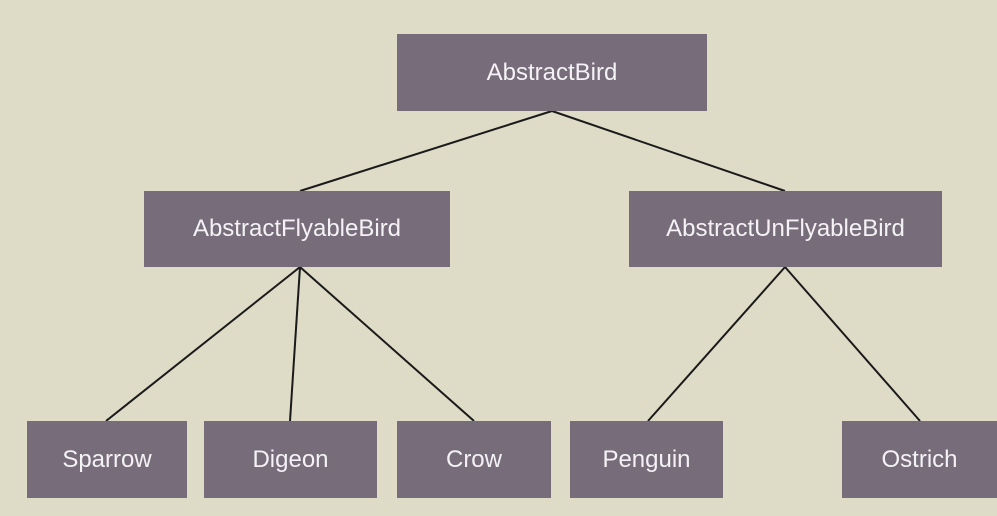  Describe the element at coordinates (426, 151) in the screenshot. I see `edge-root-flyable` at that location.